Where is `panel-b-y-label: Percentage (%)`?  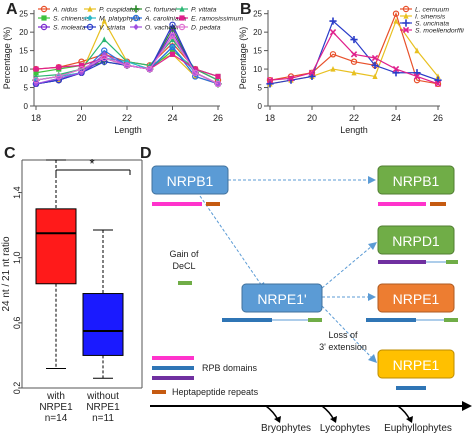
panel-b-y-label: Percentage (%) is located at coordinates (243, 58).